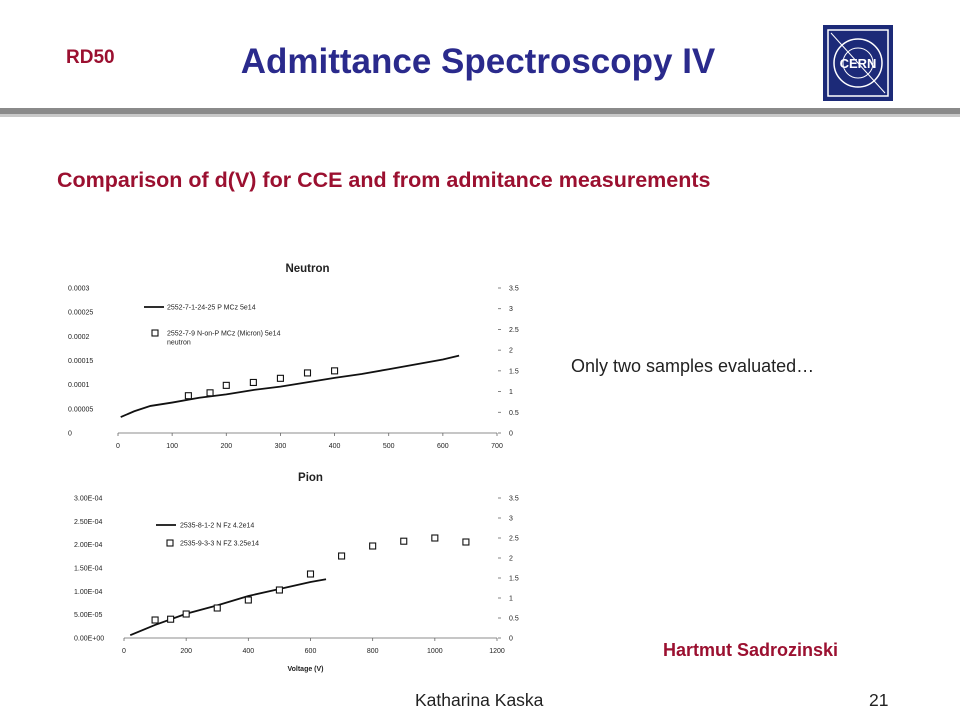 The width and height of the screenshot is (960, 720). I want to click on pion-x-tick-label: 1000, so click(435, 651).